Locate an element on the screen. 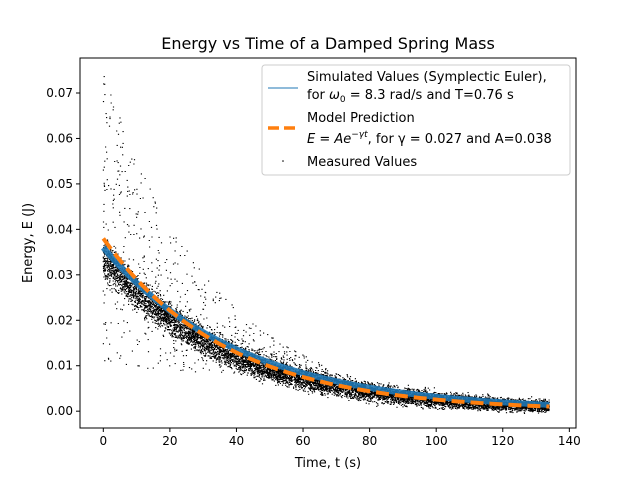 The image size is (640, 480). x-tick-label: 20 is located at coordinates (169, 441).